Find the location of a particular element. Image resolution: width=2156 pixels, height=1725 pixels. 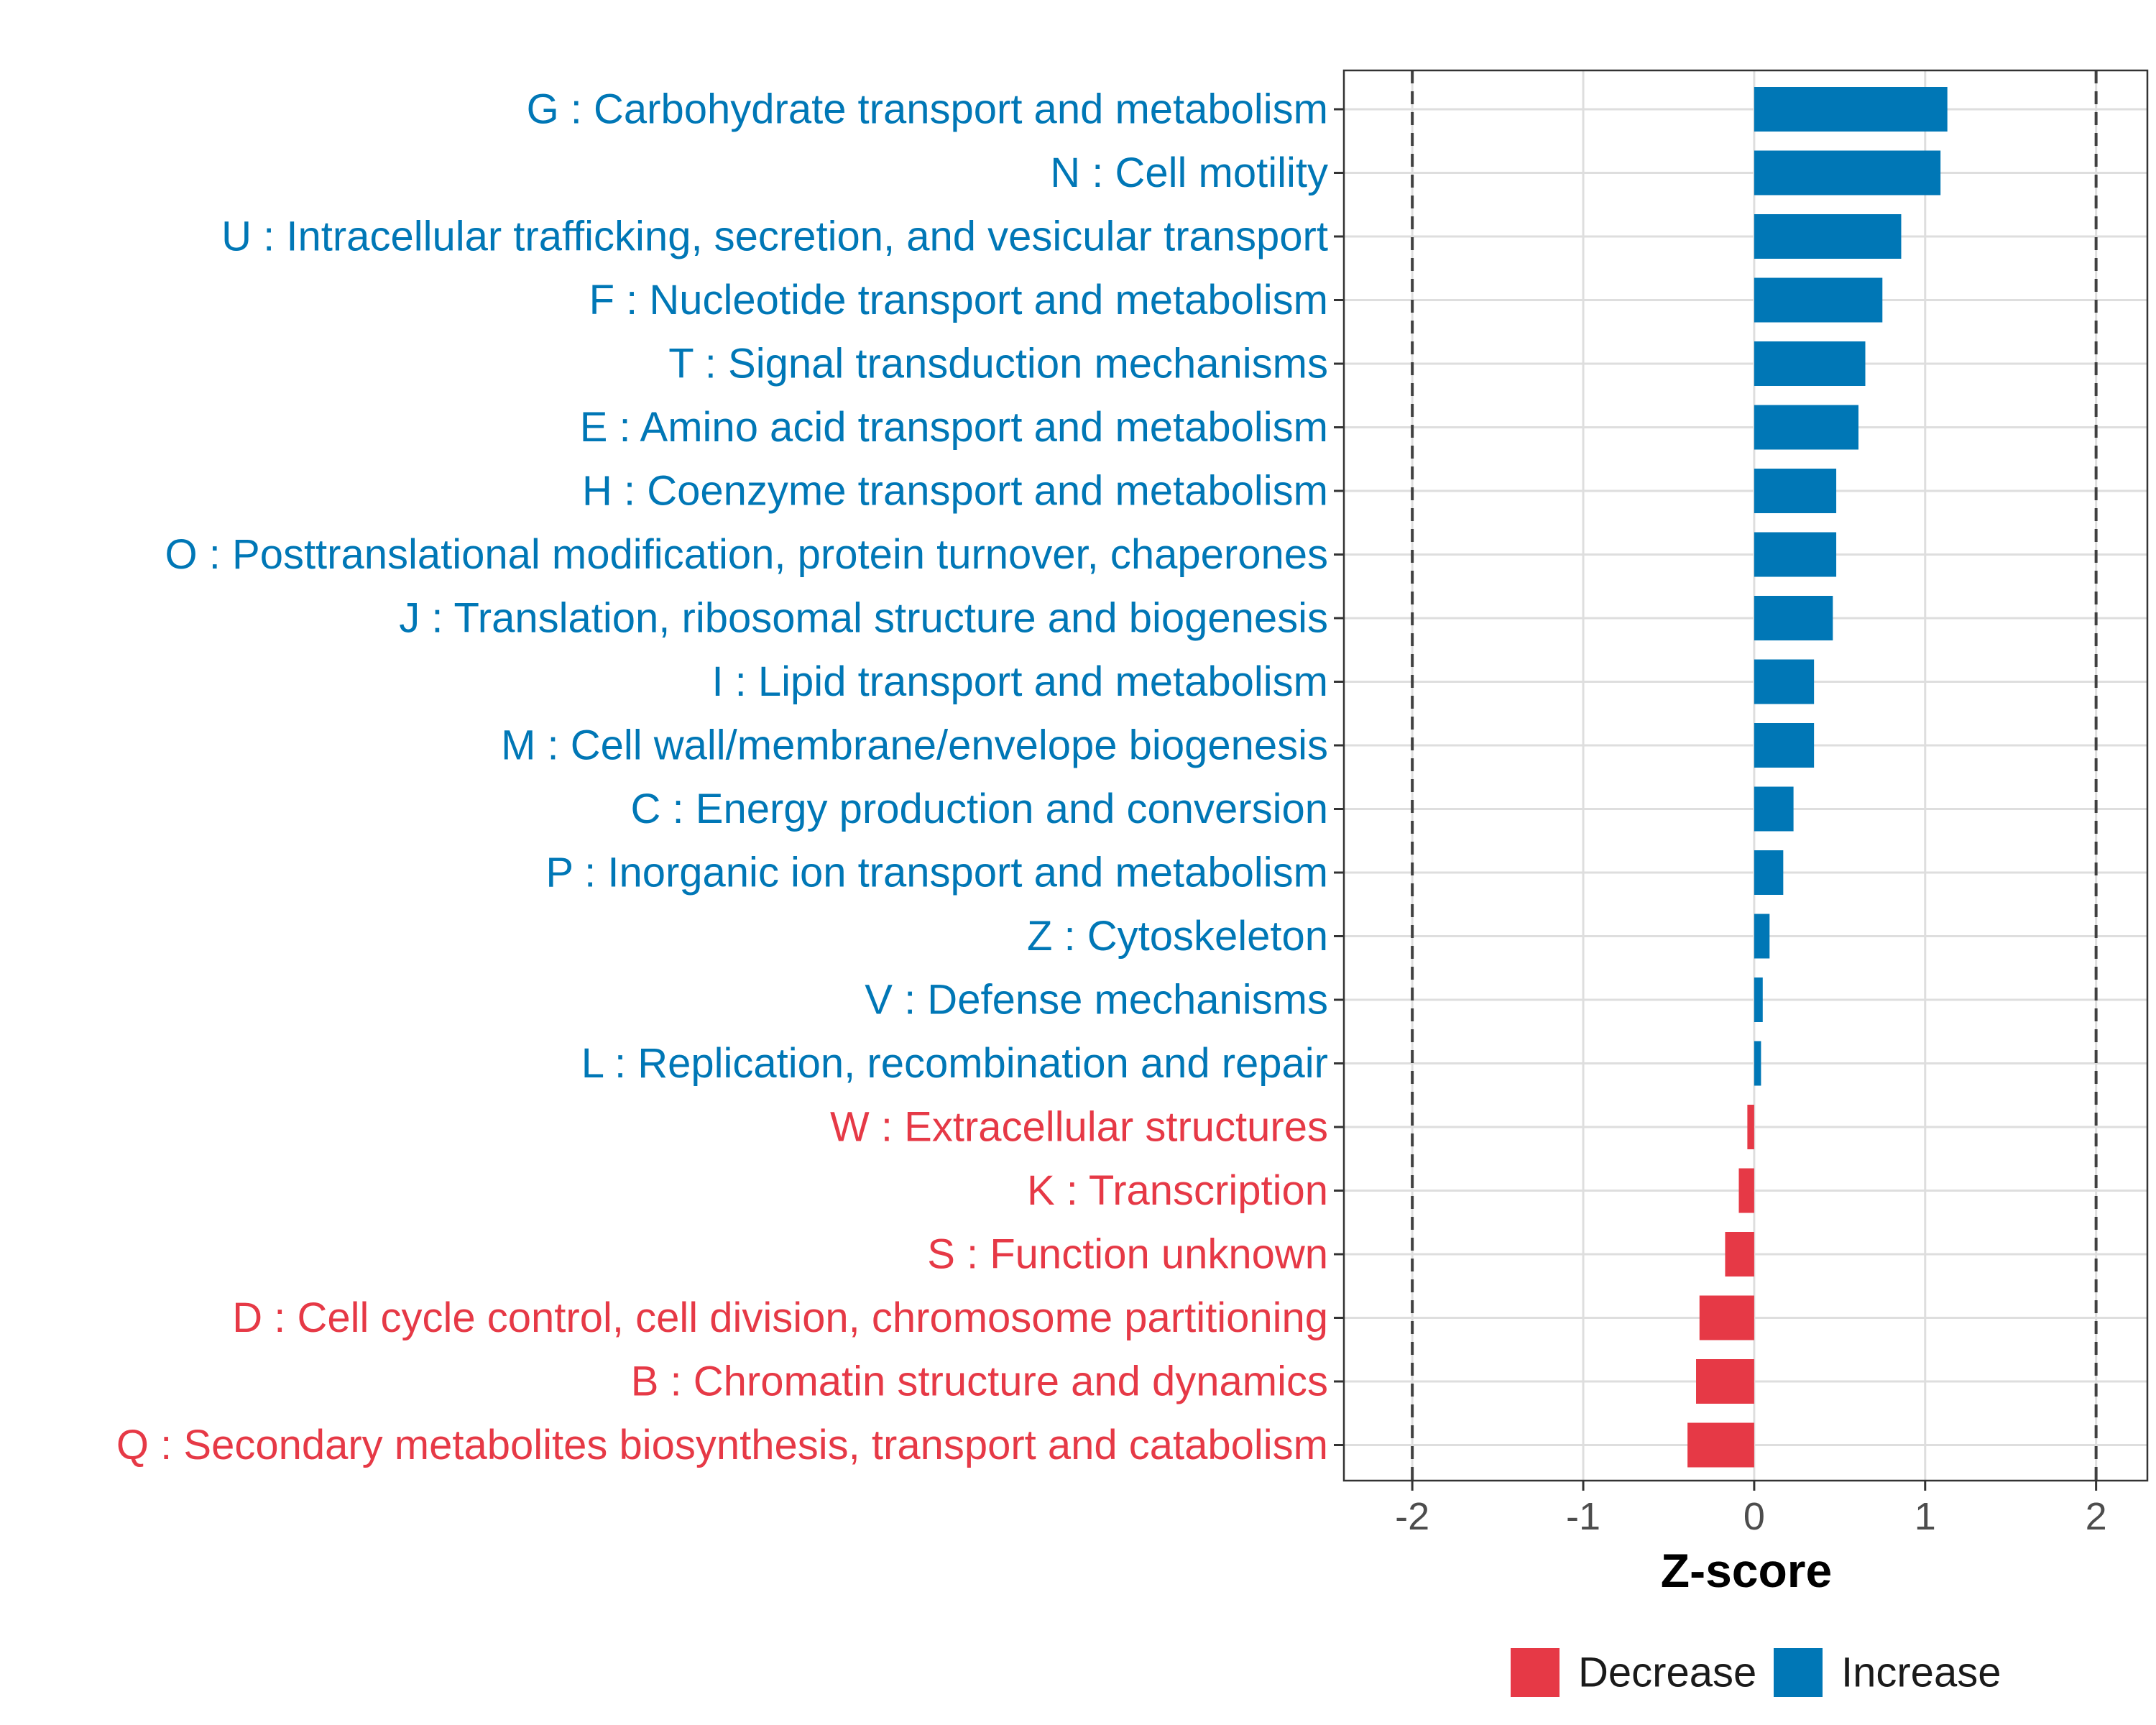

category-label-14: V : Defense mechanisms is located at coordinates (1096, 1000).